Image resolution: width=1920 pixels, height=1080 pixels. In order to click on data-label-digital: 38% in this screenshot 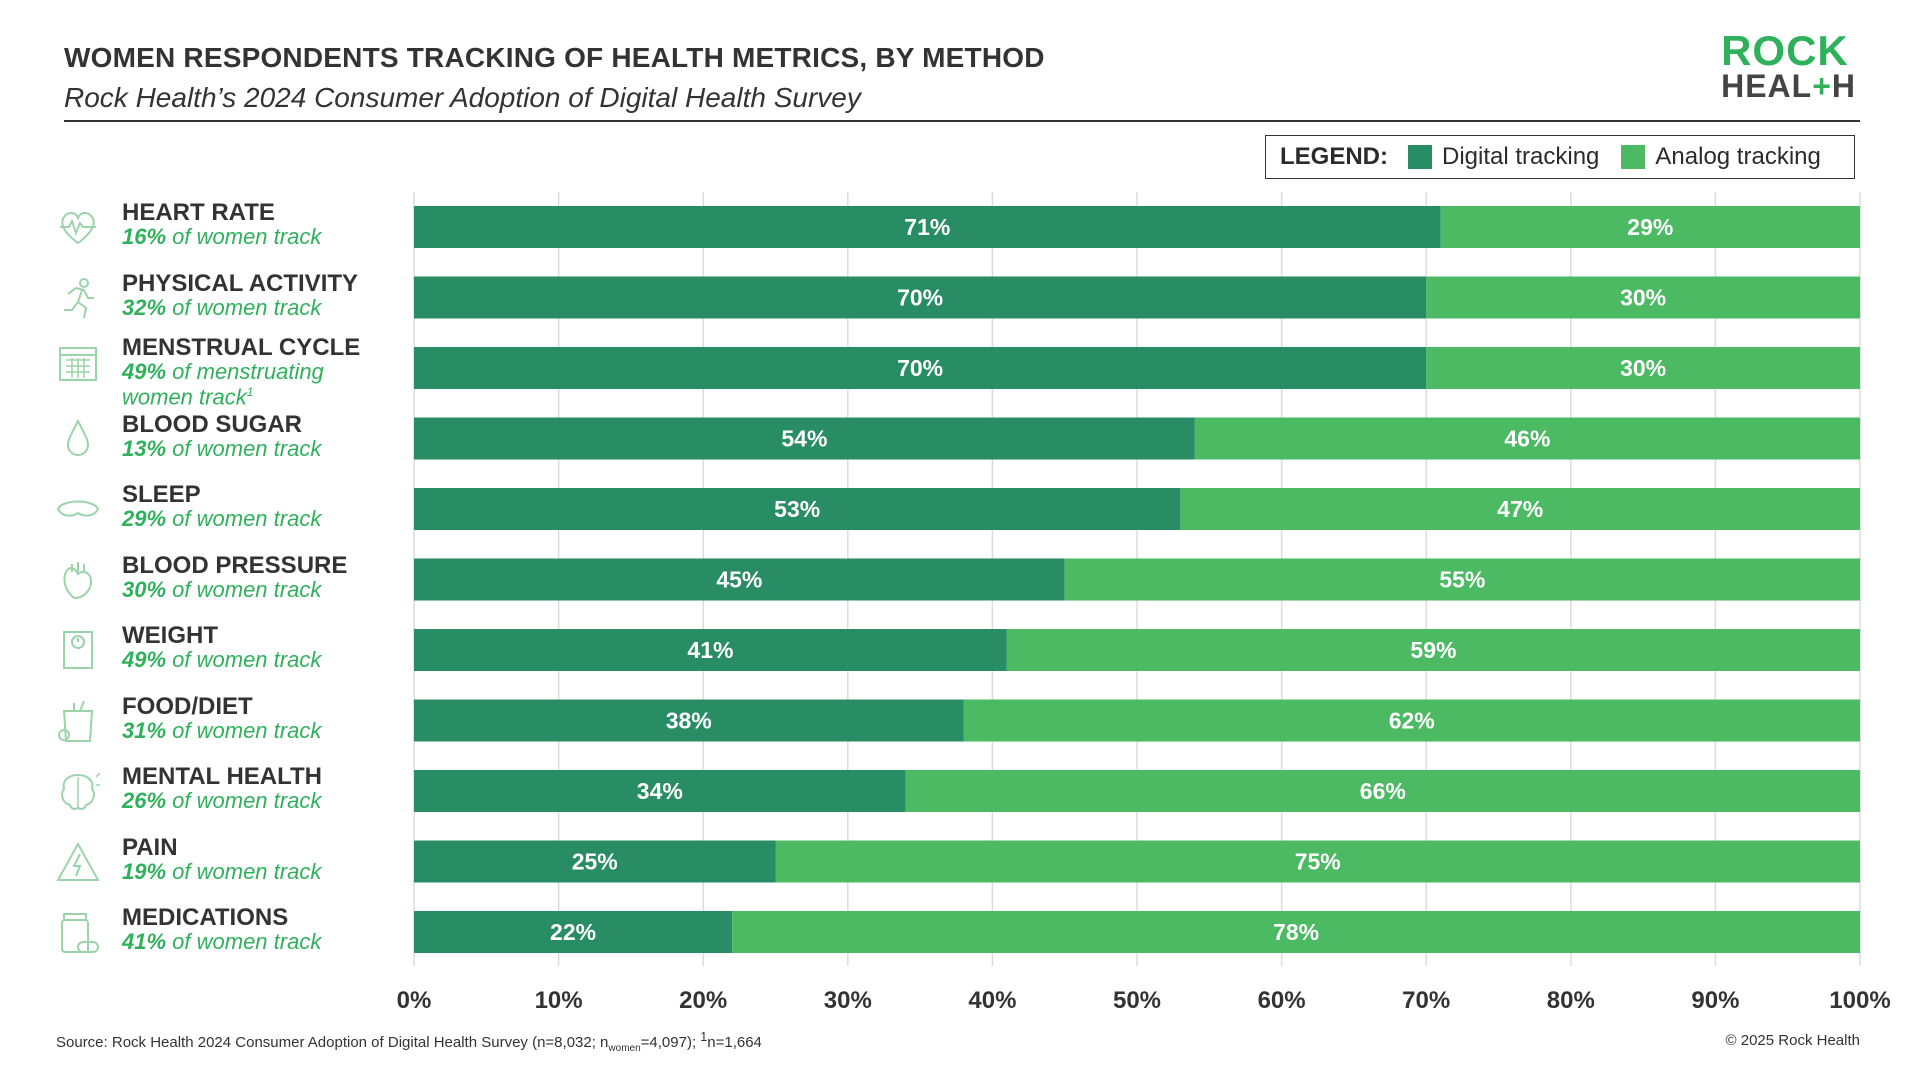, I will do `click(689, 721)`.